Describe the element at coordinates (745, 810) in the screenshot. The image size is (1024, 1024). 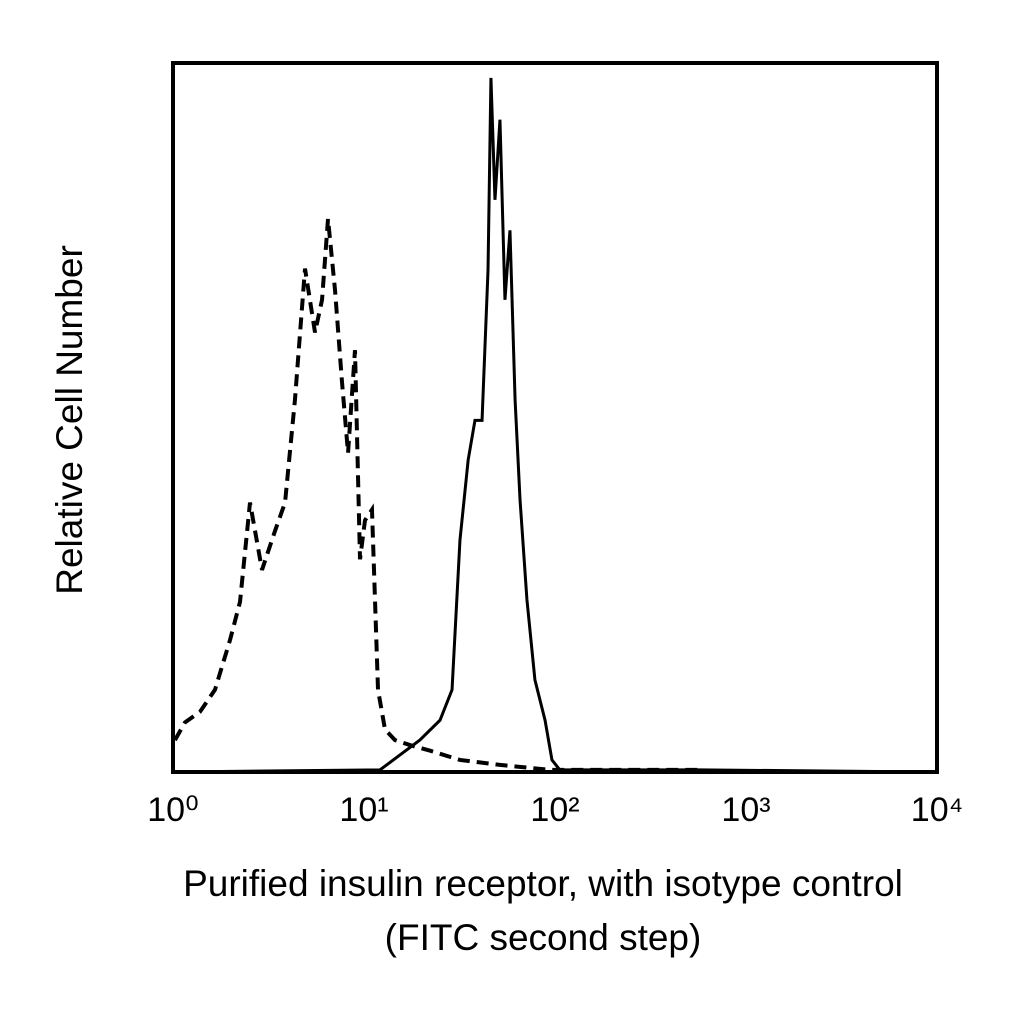
I see `x-tick-label: 10³` at that location.